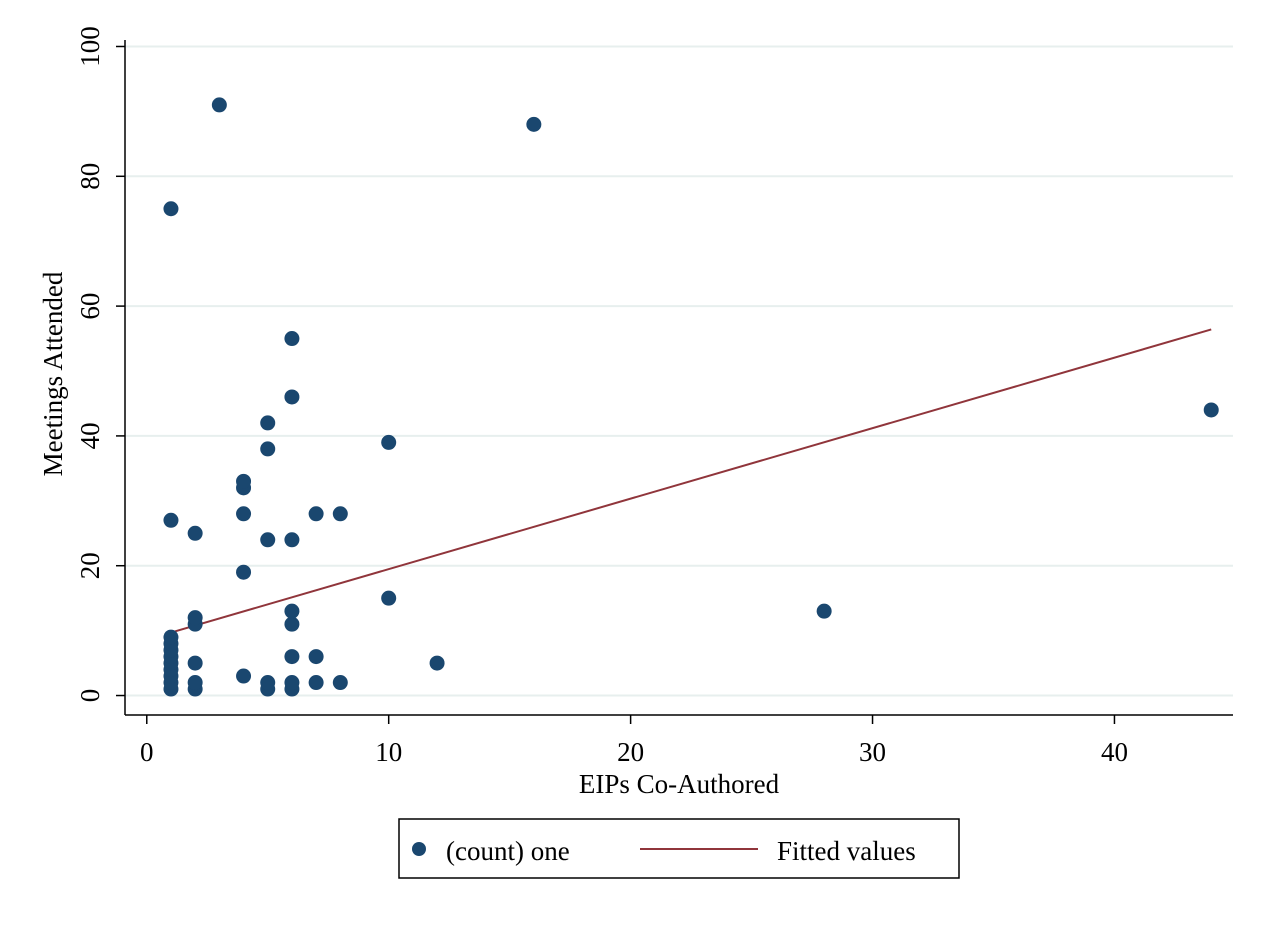 The image size is (1267, 927). Describe the element at coordinates (679, 848) in the screenshot. I see `legend: (count) one Fitted values` at that location.